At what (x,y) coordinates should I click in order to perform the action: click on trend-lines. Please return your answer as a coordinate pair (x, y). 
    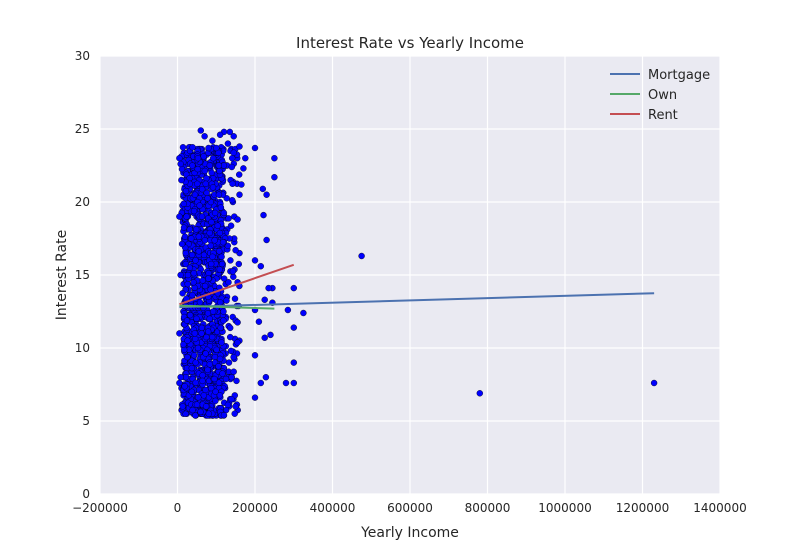
    Looking at the image, I should click on (417, 286).